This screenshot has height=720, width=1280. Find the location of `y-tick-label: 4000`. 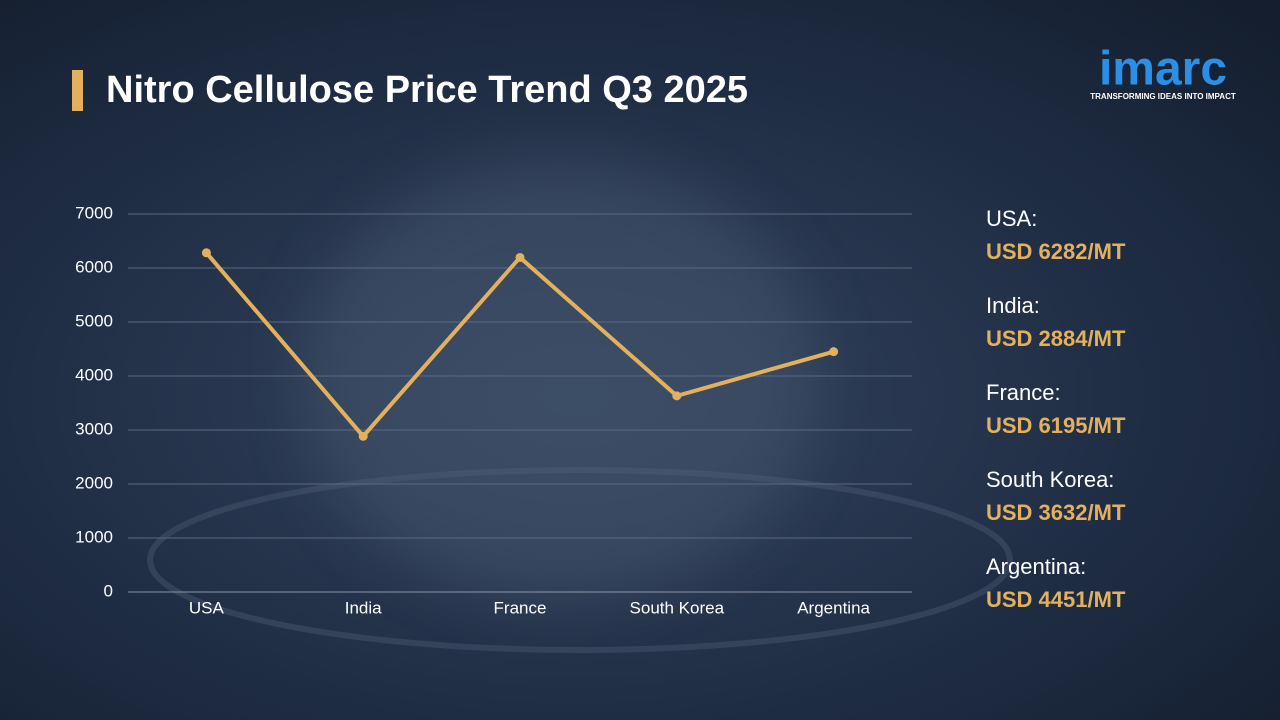

y-tick-label: 4000 is located at coordinates (94, 374).